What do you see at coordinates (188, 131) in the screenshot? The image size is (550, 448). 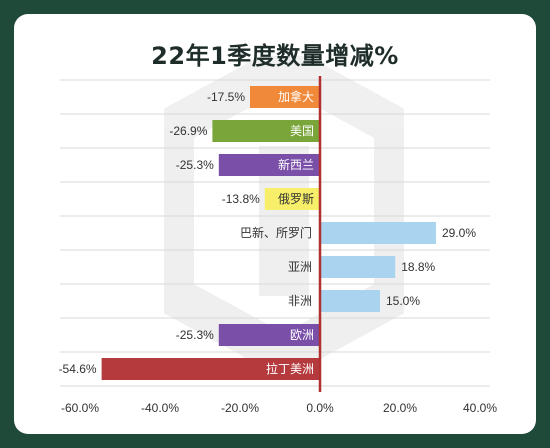 I see `value-label-1: -26.9%` at bounding box center [188, 131].